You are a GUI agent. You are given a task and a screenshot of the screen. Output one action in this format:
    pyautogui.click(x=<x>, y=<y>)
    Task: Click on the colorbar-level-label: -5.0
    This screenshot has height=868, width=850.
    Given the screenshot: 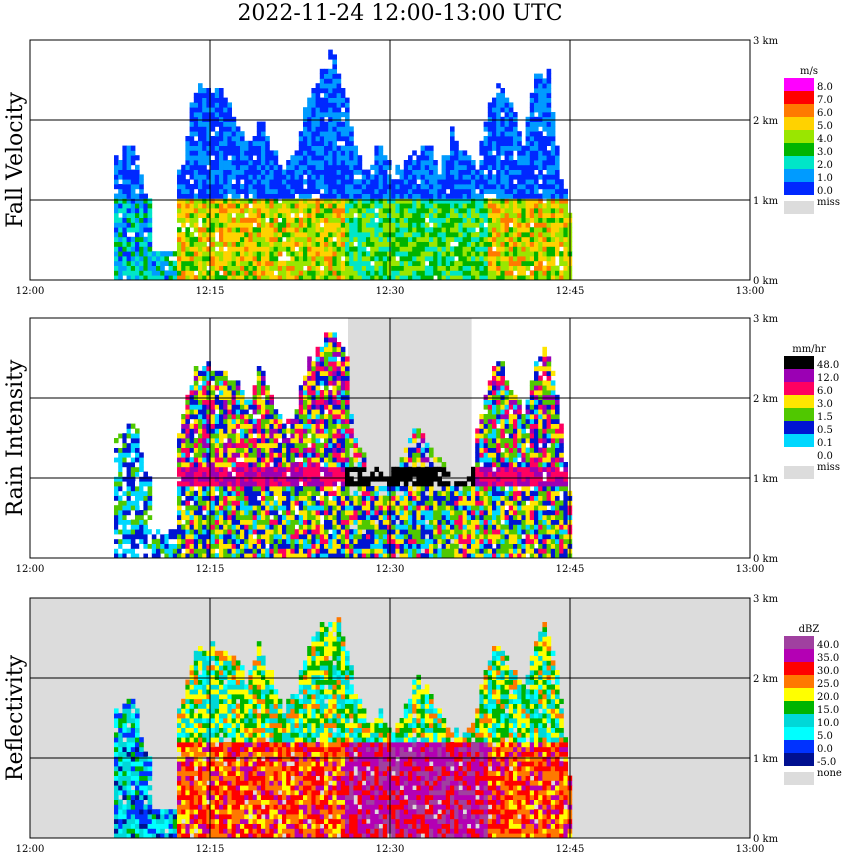 What is the action you would take?
    pyautogui.click(x=826, y=762)
    